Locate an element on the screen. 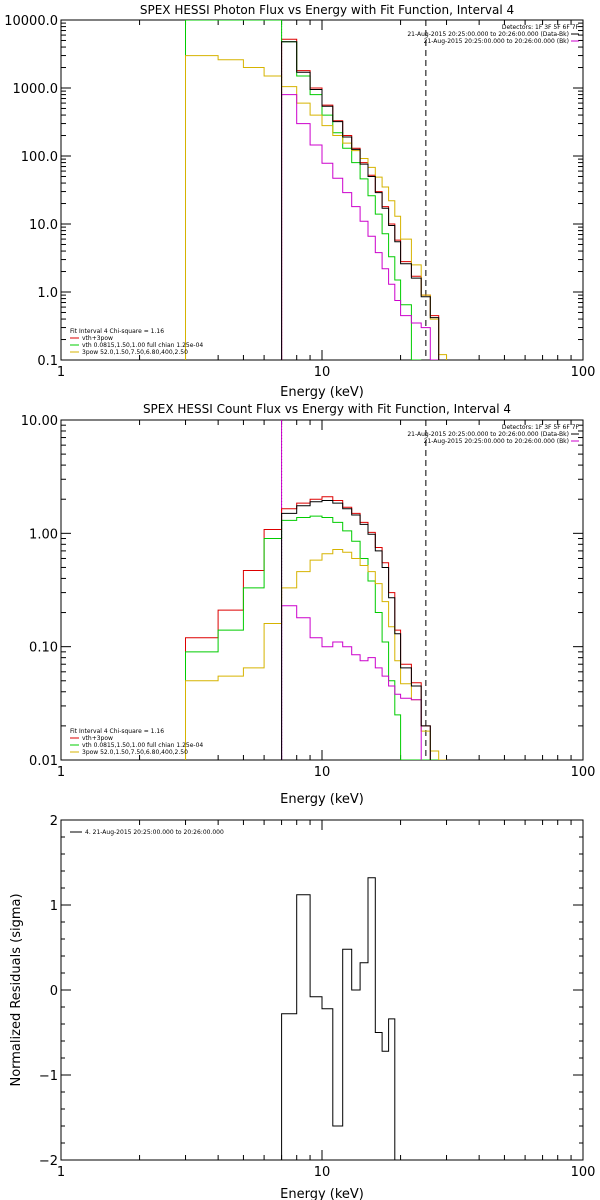  y-tick-label: 10000.0 is located at coordinates (31, 21).